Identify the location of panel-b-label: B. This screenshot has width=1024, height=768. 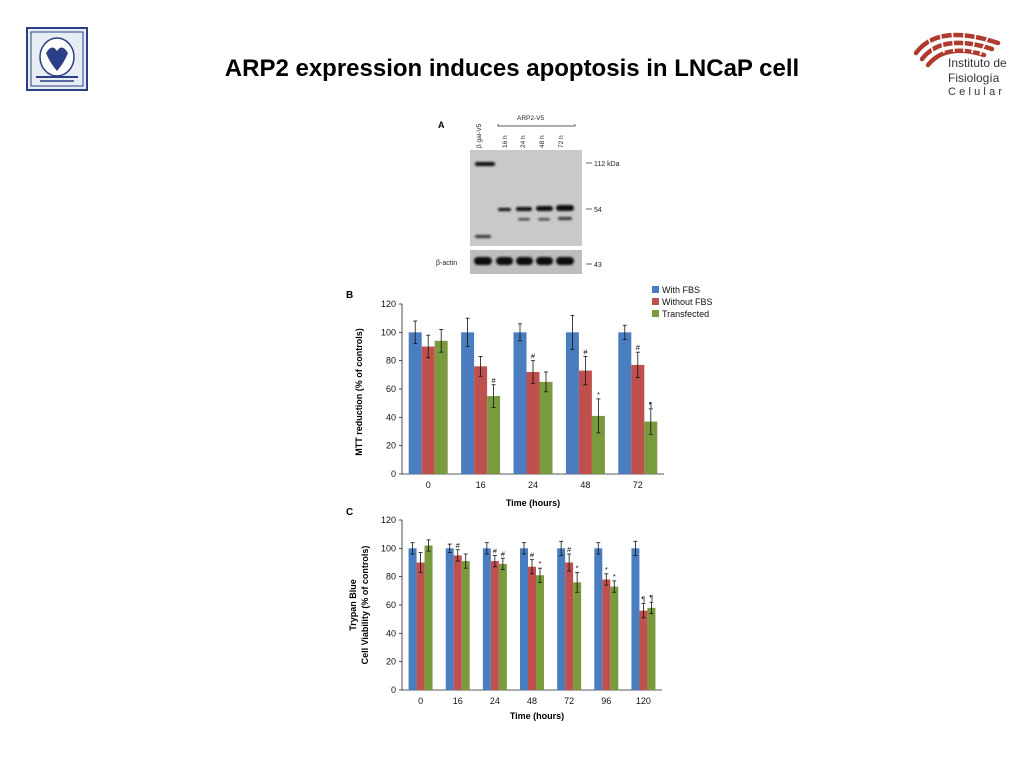
(349, 295).